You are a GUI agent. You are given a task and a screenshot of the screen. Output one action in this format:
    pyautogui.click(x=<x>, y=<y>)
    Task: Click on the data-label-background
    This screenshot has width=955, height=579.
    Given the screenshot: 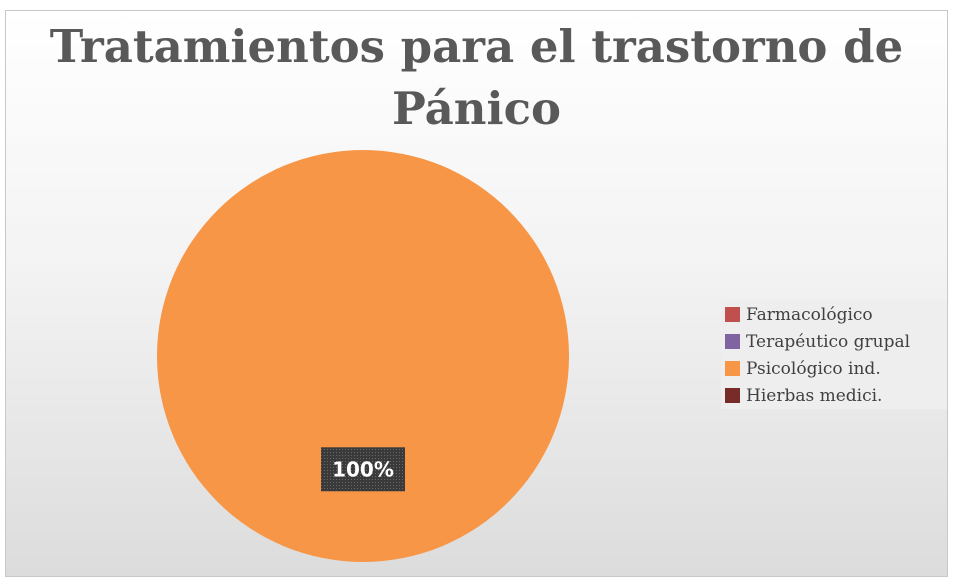 What is the action you would take?
    pyautogui.click(x=363, y=469)
    